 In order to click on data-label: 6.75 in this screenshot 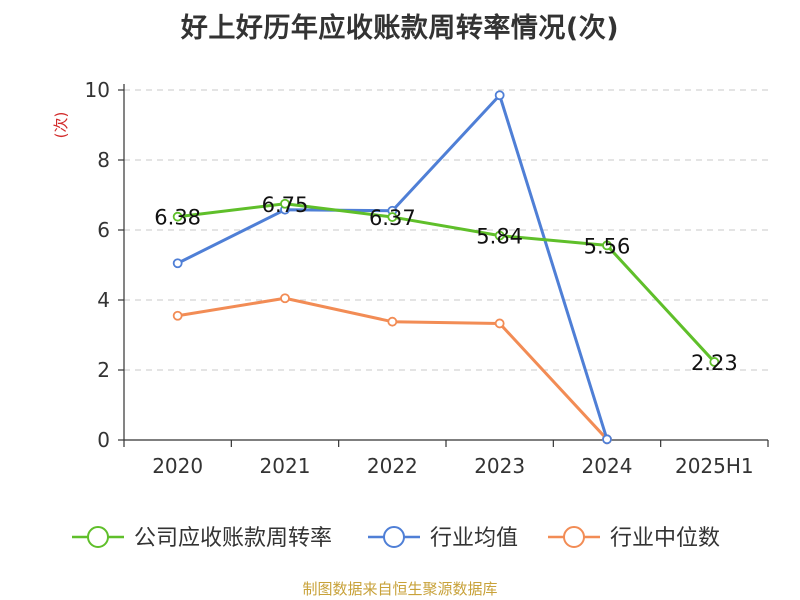, I will do `click(285, 205)`.